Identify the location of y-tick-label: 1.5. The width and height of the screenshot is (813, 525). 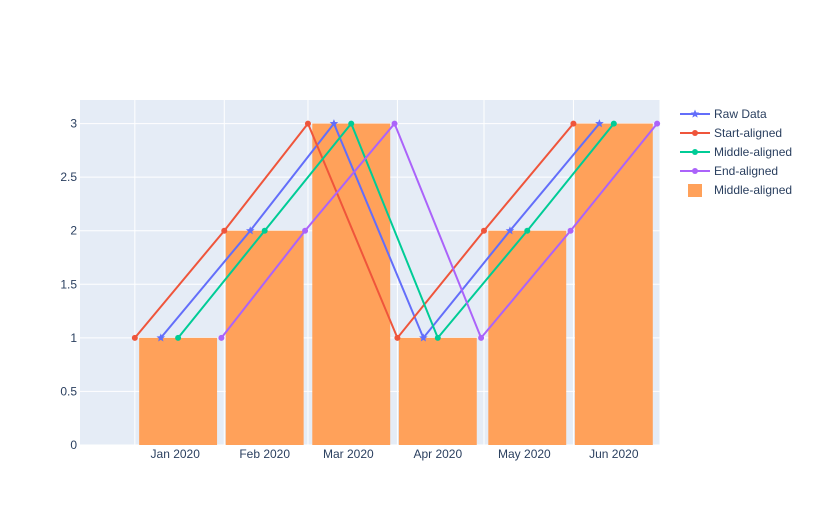
(68, 284).